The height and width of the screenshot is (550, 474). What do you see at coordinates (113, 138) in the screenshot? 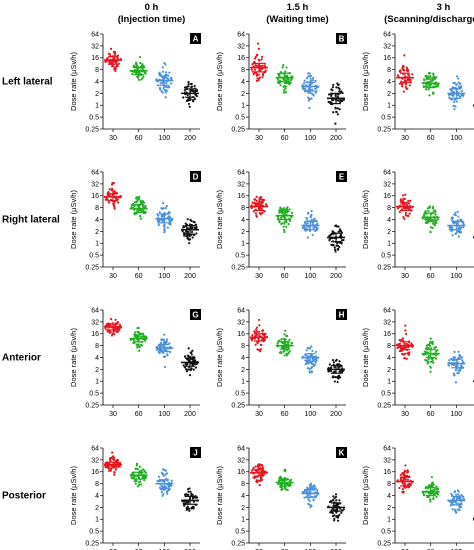
I see `x-tick-label: 30` at bounding box center [113, 138].